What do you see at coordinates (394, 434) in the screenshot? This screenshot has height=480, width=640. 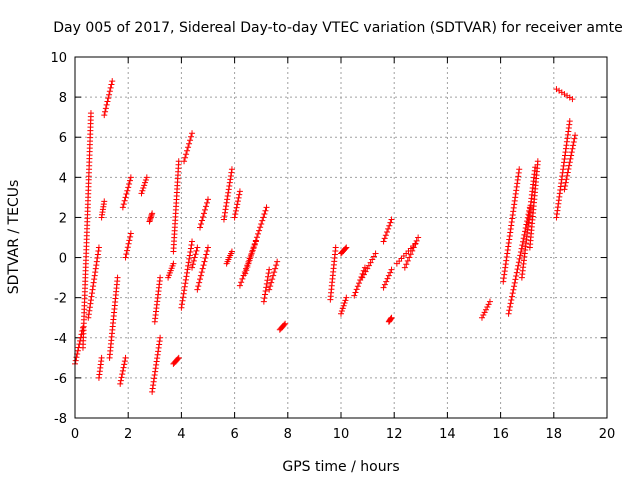 I see `x-tick-label: 12` at bounding box center [394, 434].